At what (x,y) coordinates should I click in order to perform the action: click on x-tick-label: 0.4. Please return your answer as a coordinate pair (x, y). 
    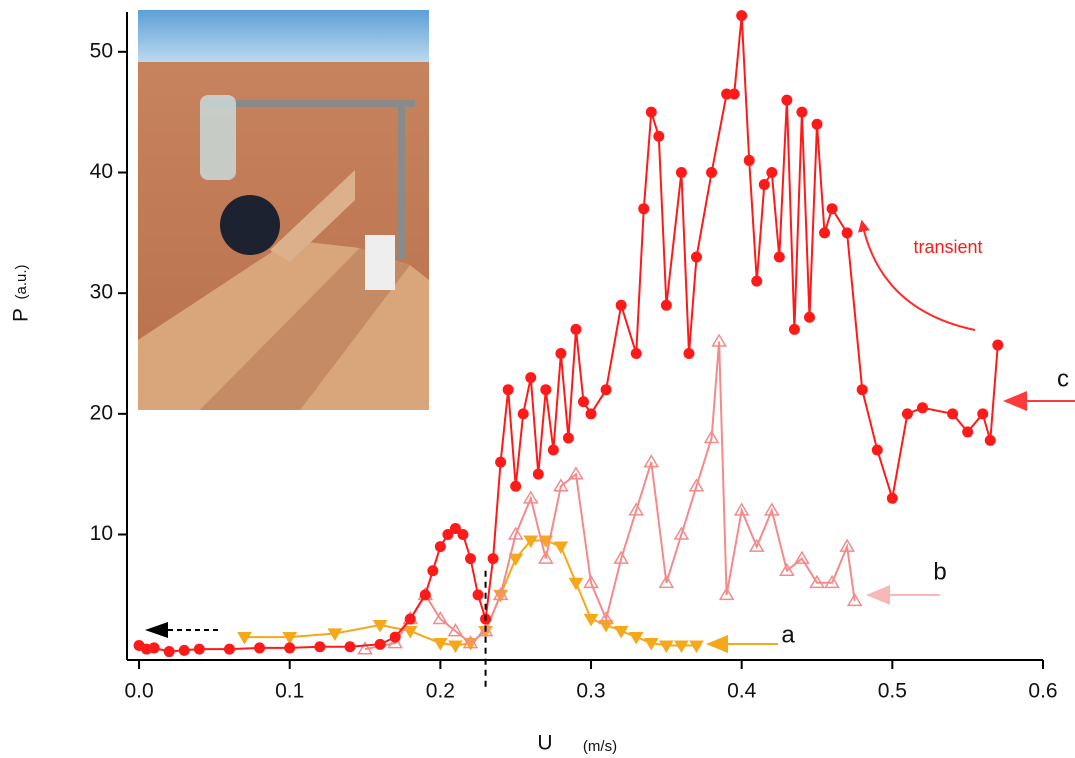
    Looking at the image, I should click on (742, 691).